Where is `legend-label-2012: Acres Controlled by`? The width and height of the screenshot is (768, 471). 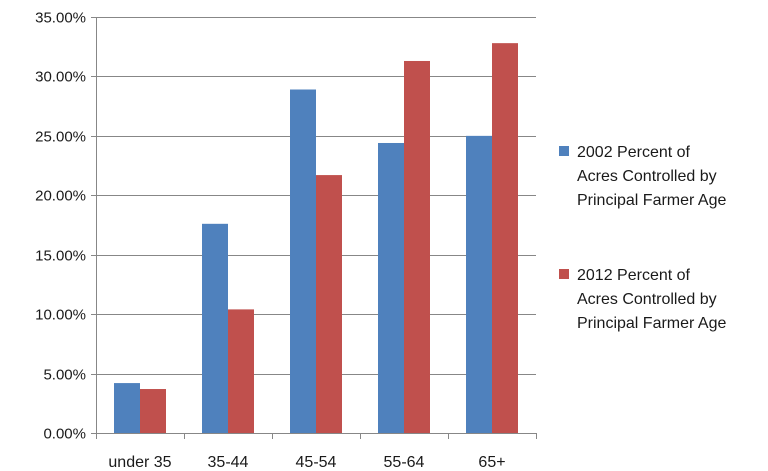 legend-label-2012: Acres Controlled by is located at coordinates (647, 299).